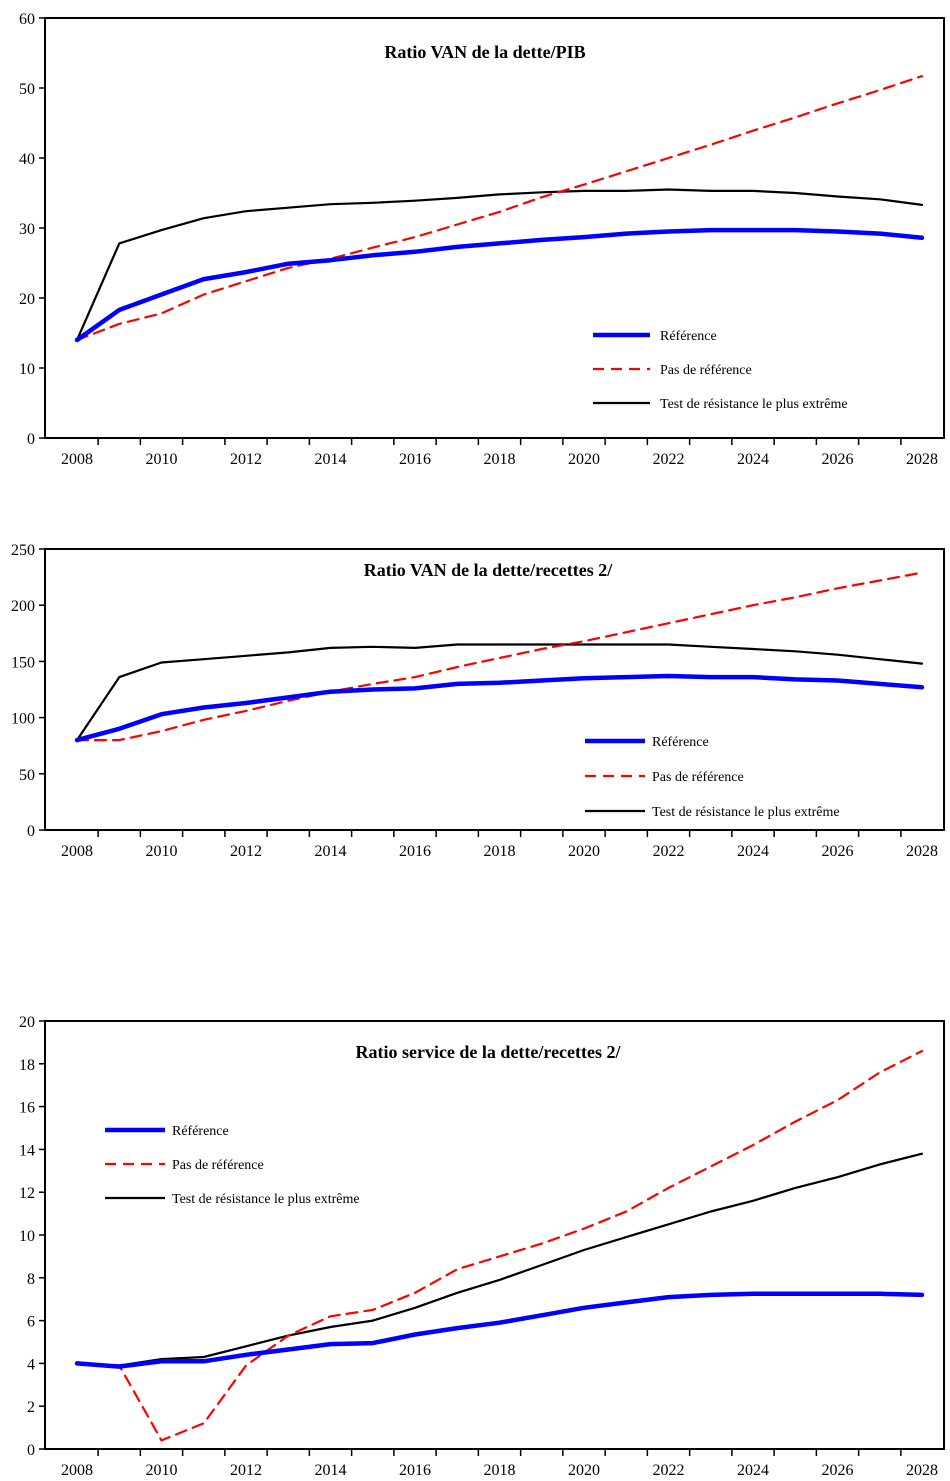  I want to click on y-tick-label: 14, so click(27, 1150).